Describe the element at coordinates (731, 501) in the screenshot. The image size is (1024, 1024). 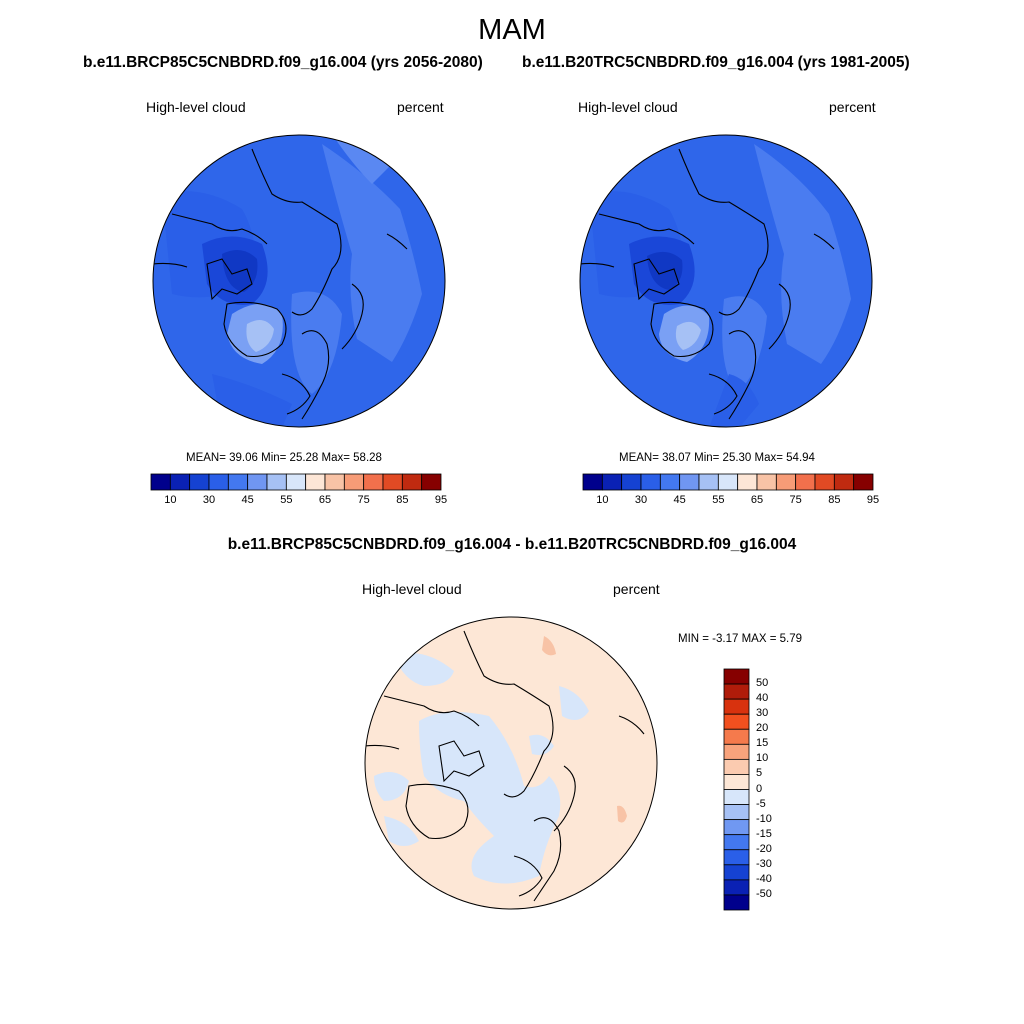
I see `historical-colorbar-ticks: 10 30 45 55 65 75 85 95` at that location.